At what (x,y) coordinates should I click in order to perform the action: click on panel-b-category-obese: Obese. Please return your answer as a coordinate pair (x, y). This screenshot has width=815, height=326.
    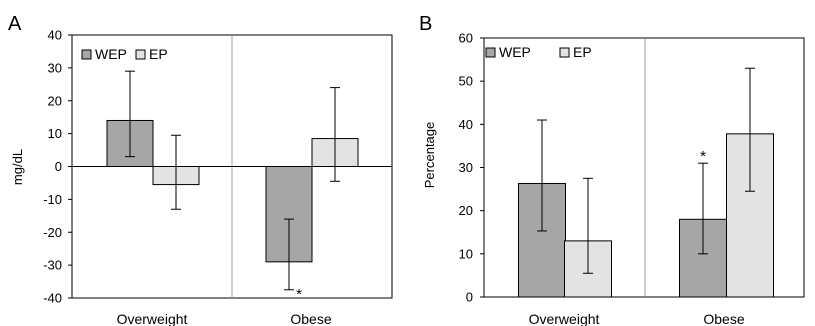
    Looking at the image, I should click on (723, 318).